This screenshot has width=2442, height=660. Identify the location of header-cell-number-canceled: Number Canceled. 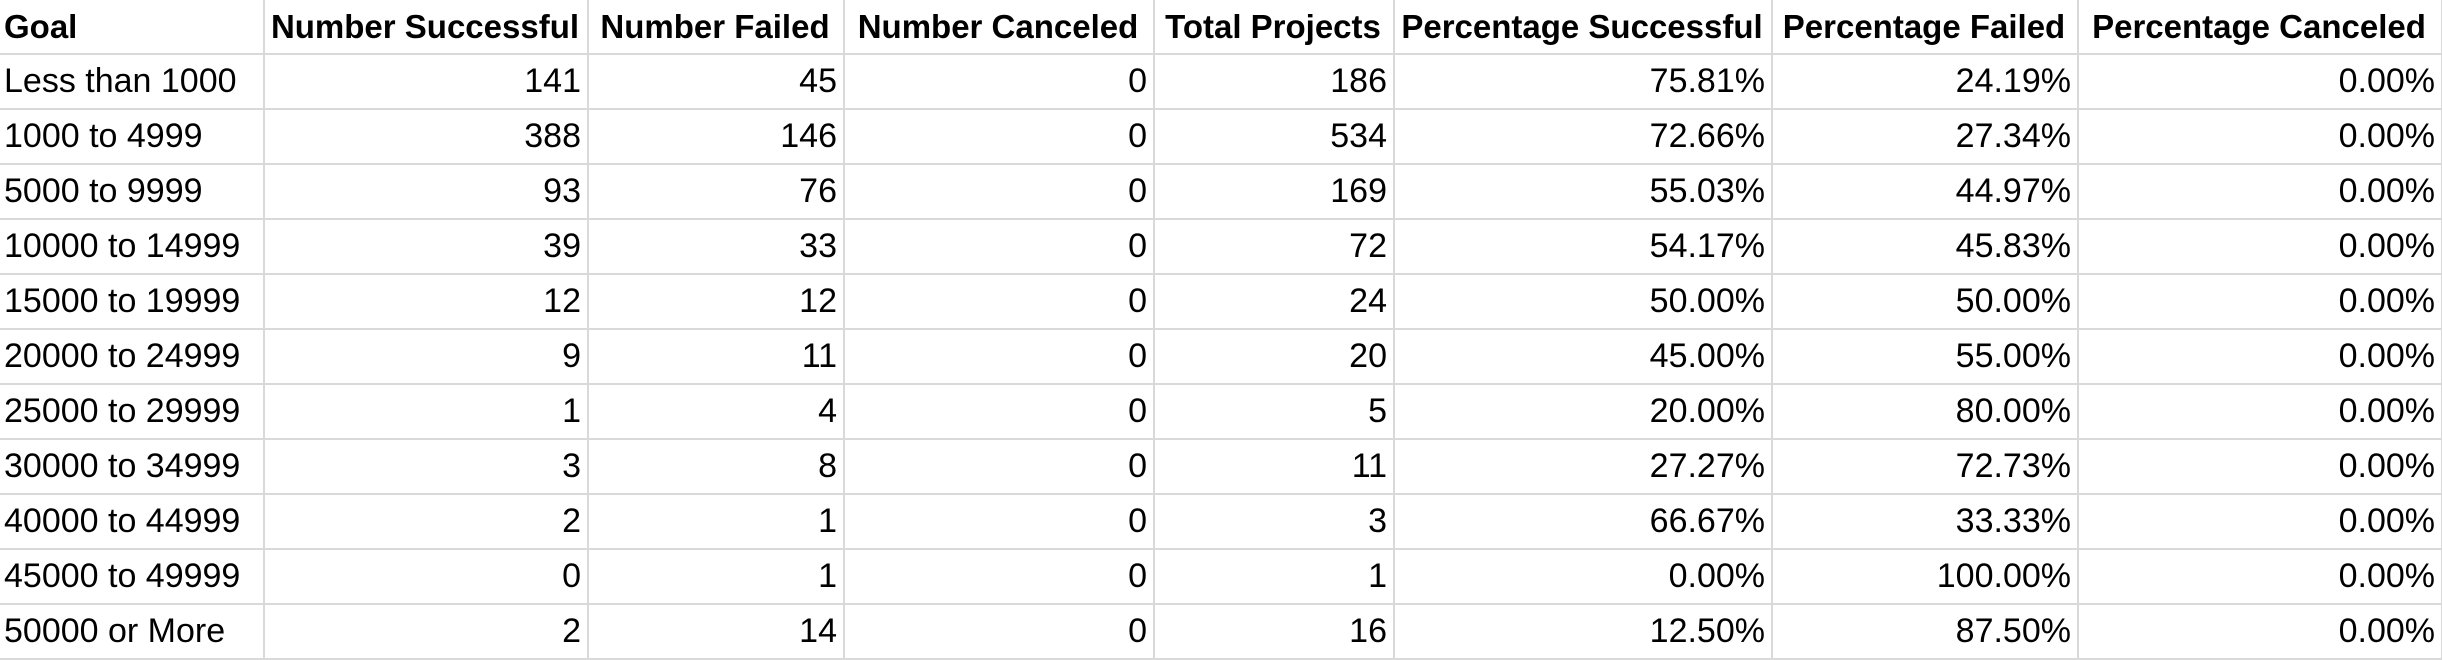
(999, 27).